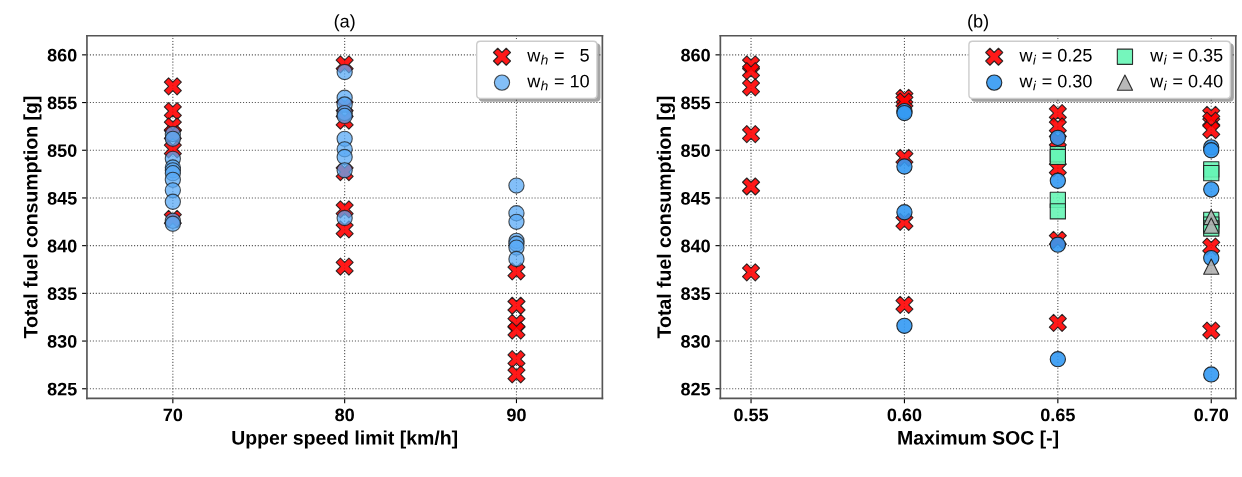  Describe the element at coordinates (345, 439) in the screenshot. I see `x-axis-title: Upper speed limit [km/h]` at that location.